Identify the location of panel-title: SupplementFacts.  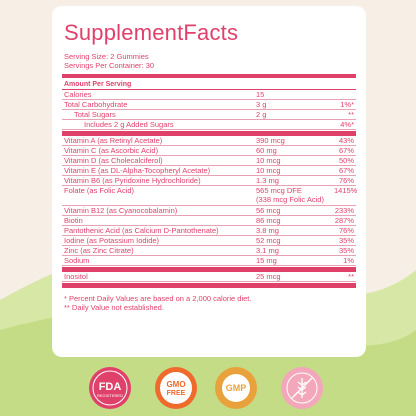
(151, 32).